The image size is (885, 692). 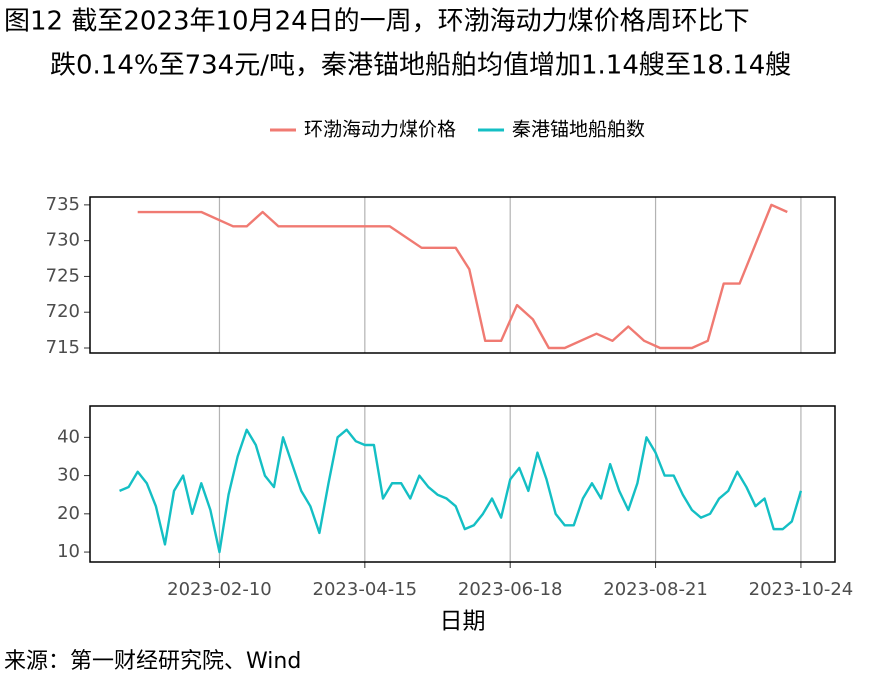 What do you see at coordinates (463, 622) in the screenshot?
I see `x-axis-label: 日期` at bounding box center [463, 622].